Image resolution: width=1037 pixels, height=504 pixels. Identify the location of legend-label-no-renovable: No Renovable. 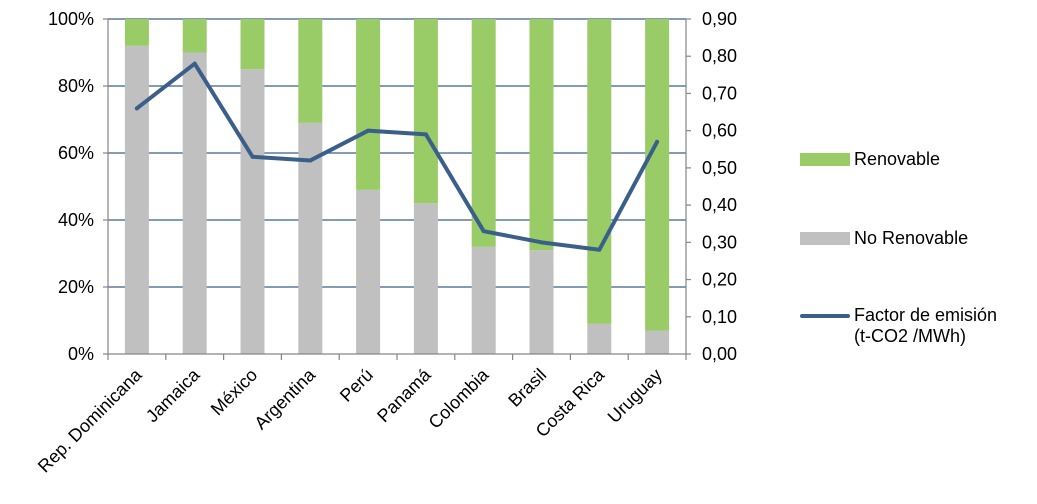
(911, 238).